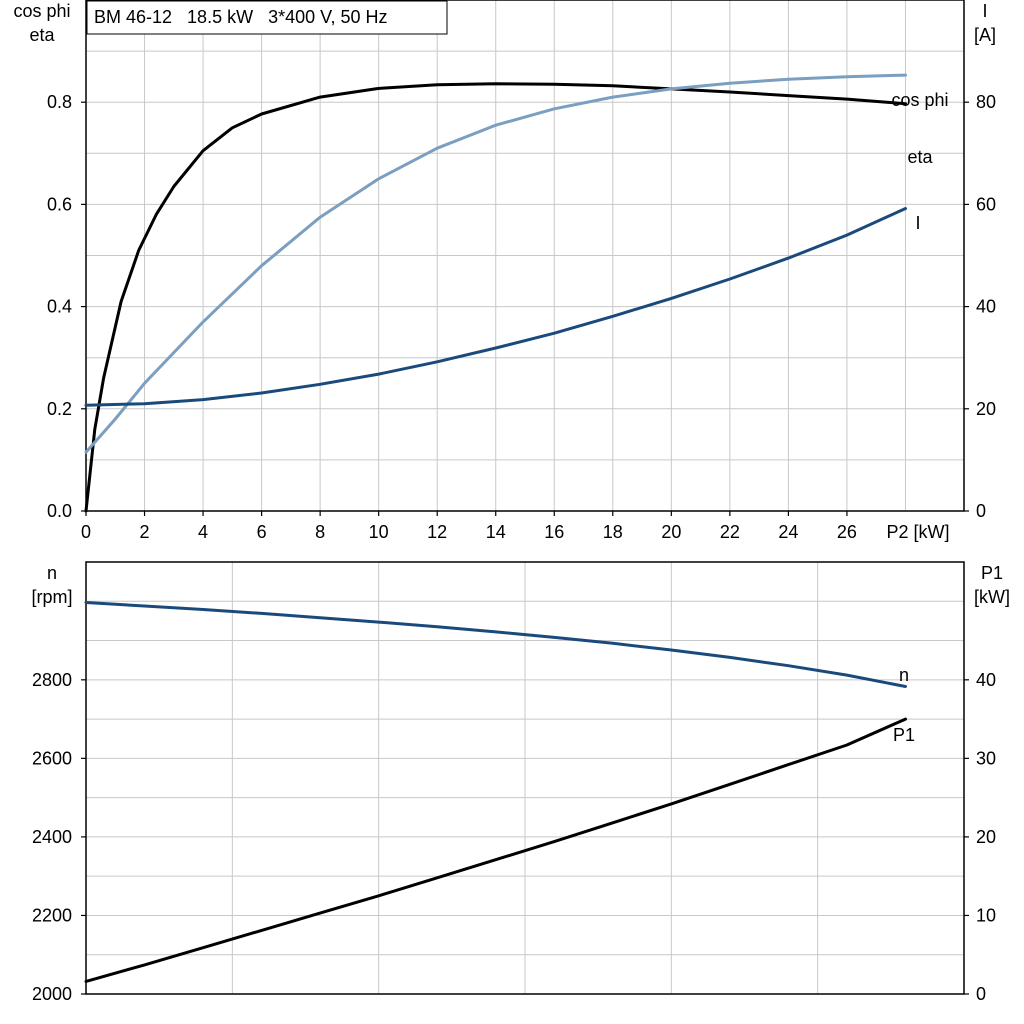 This screenshot has height=1024, width=1024. Describe the element at coordinates (847, 532) in the screenshot. I see `top-x-tick-label: 26` at that location.